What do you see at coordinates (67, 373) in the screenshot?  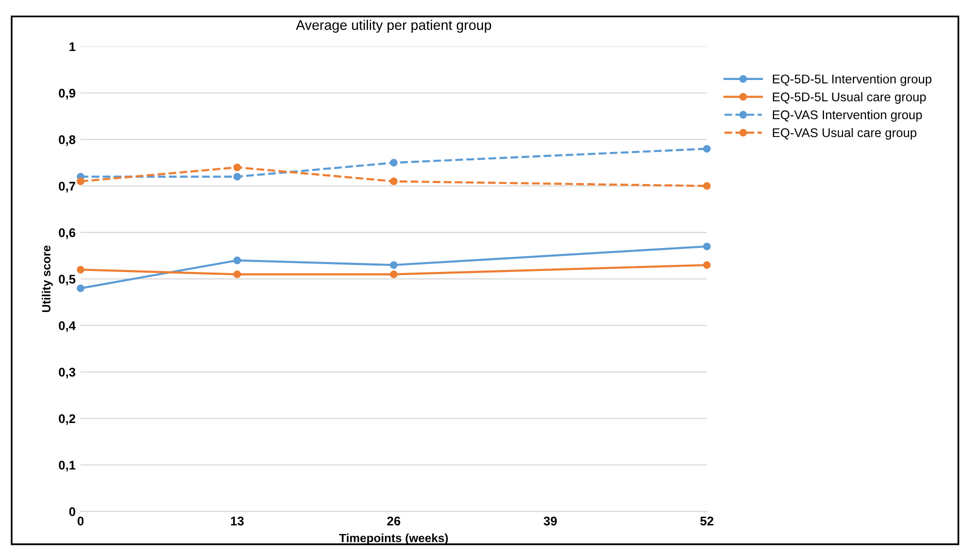 I see `y-tick-label: 0,3` at bounding box center [67, 373].